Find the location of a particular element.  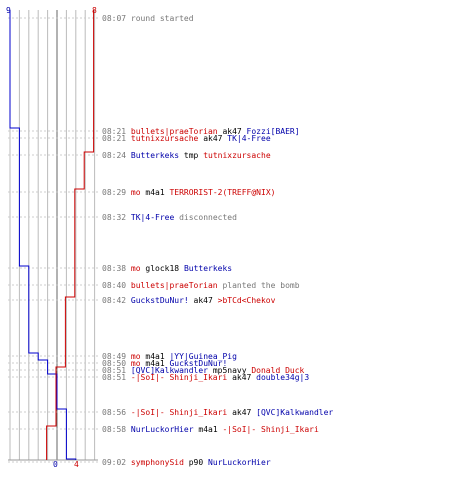

event-row: 08:24 Butterkeks tmp tutnixzursache is located at coordinates (186, 156).